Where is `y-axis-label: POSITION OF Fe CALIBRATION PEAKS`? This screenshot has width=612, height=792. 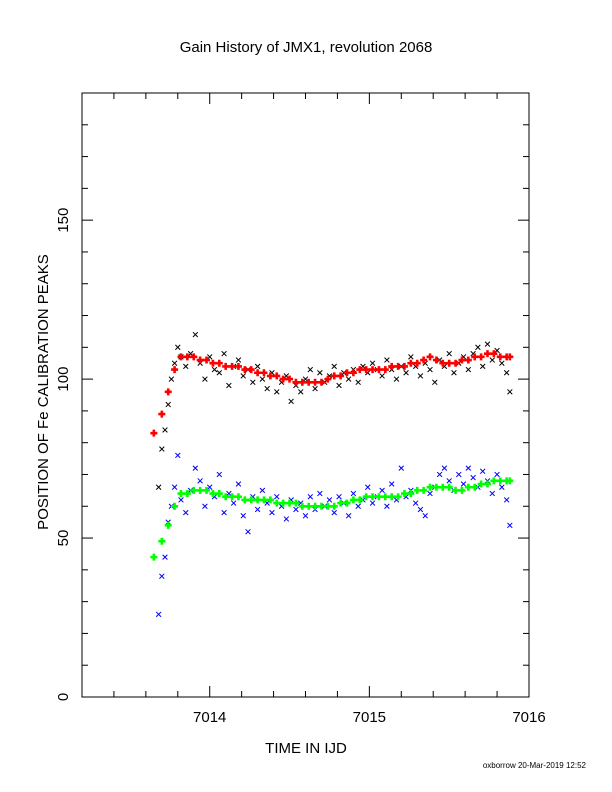
y-axis-label: POSITION OF Fe CALIBRATION PEAKS is located at coordinates (43, 392).